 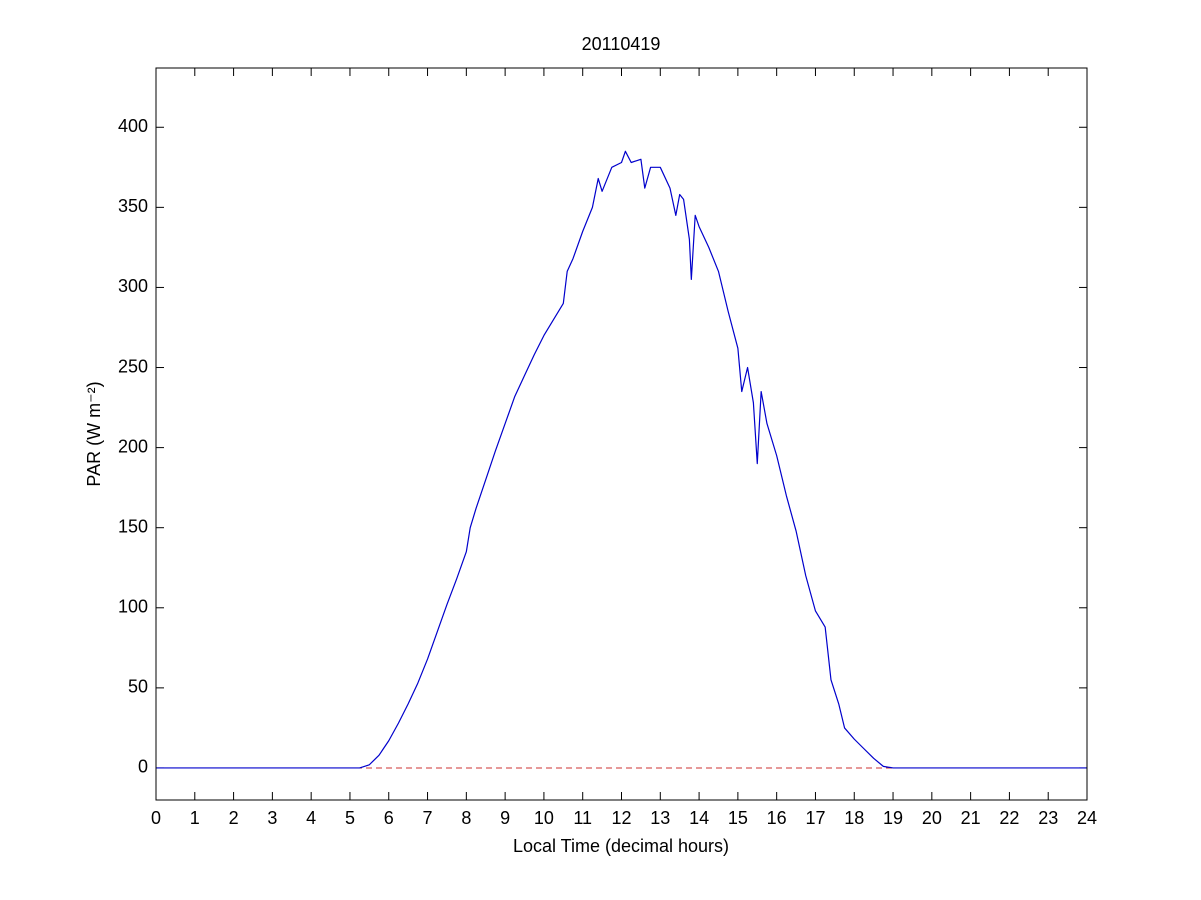 I want to click on x-tick-label: 0, so click(x=156, y=818).